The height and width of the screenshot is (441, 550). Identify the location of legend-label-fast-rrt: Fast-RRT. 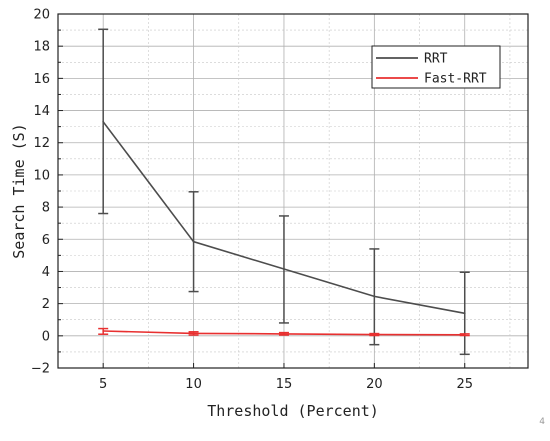
(455, 79).